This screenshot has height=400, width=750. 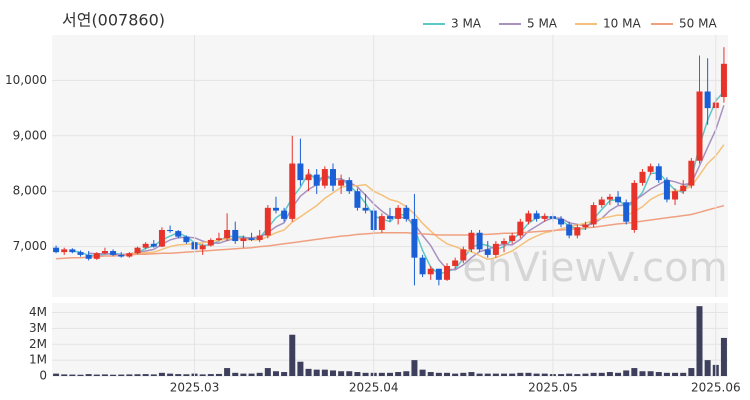 I want to click on y-tick-label: 3M, so click(x=38, y=328).